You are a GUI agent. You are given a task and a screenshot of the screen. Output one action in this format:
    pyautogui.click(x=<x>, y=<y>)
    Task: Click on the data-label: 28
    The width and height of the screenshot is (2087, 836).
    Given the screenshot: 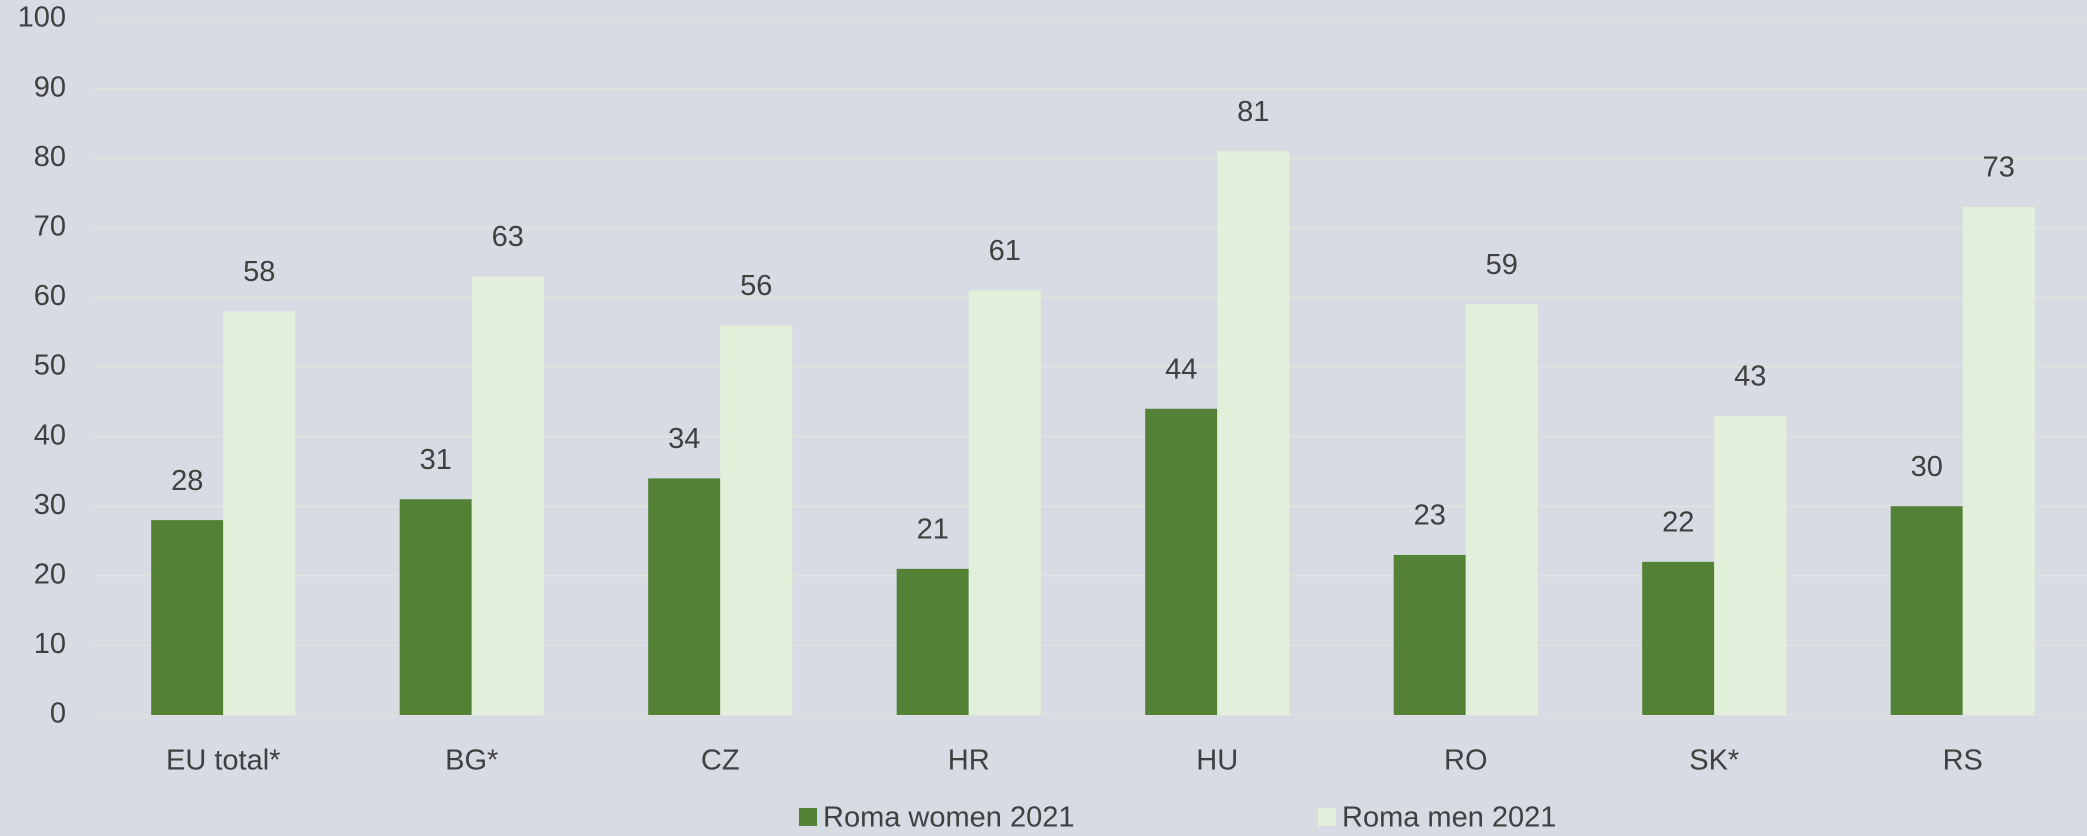 What is the action you would take?
    pyautogui.click(x=187, y=481)
    